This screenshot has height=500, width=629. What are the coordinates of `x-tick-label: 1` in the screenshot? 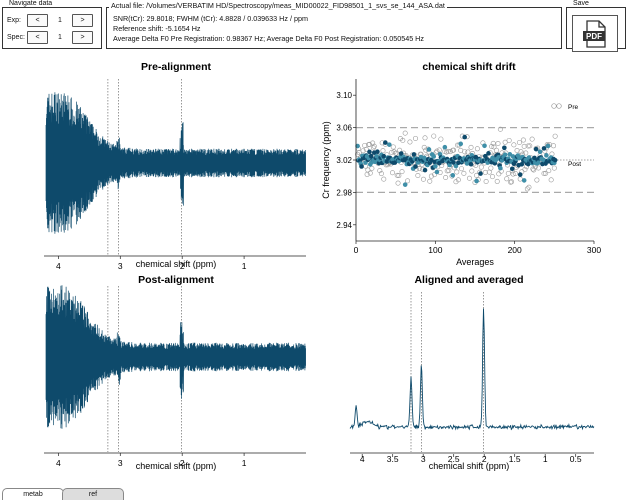 It's located at (545, 459).